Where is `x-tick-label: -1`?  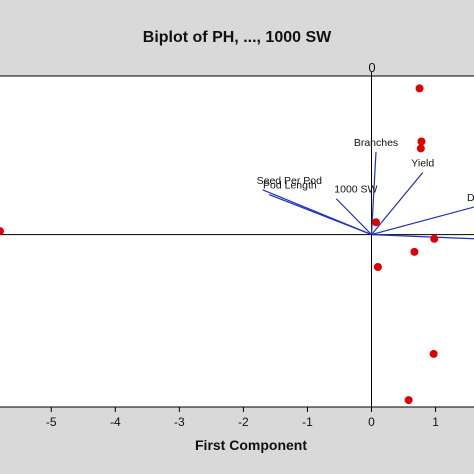
x-tick-label: -1 is located at coordinates (307, 422).